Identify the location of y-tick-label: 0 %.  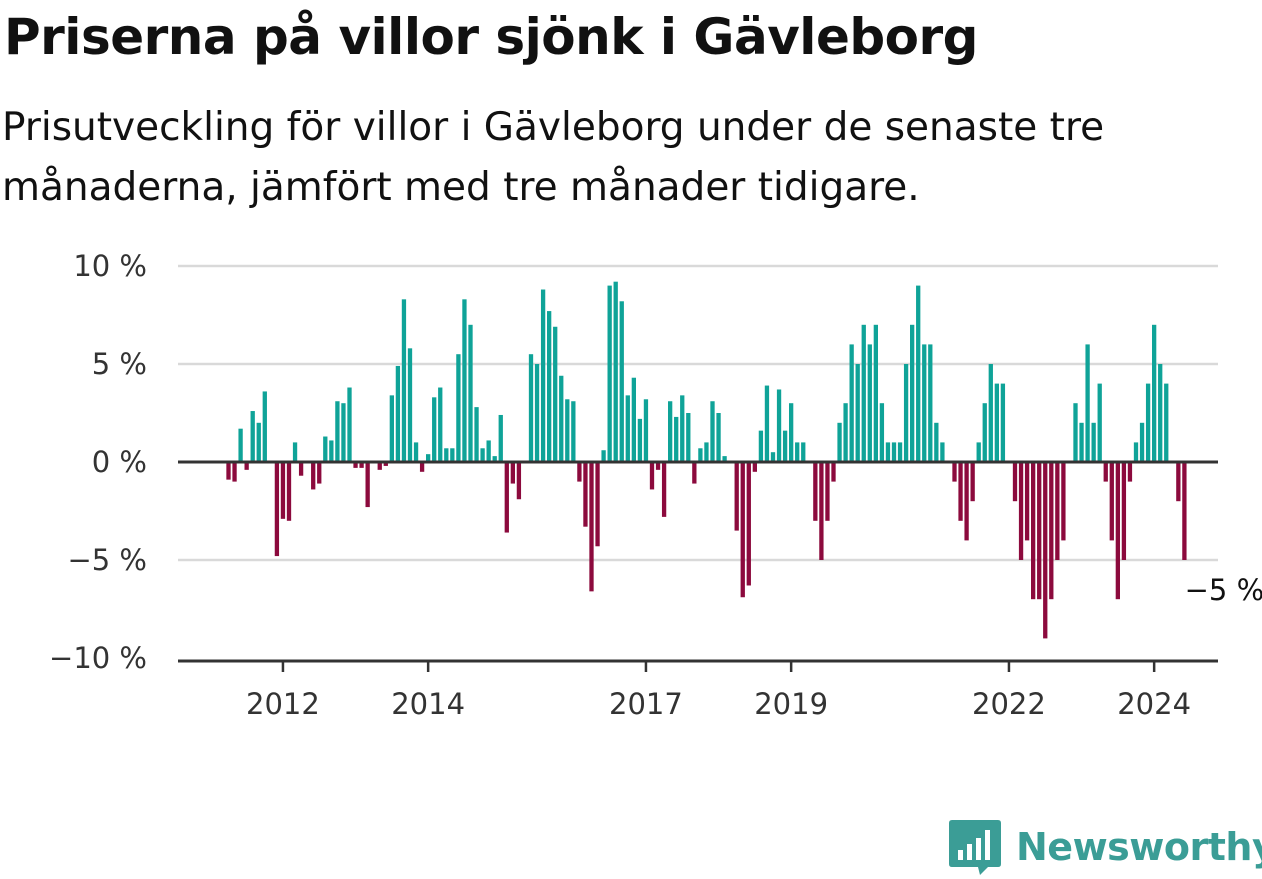
(119, 462).